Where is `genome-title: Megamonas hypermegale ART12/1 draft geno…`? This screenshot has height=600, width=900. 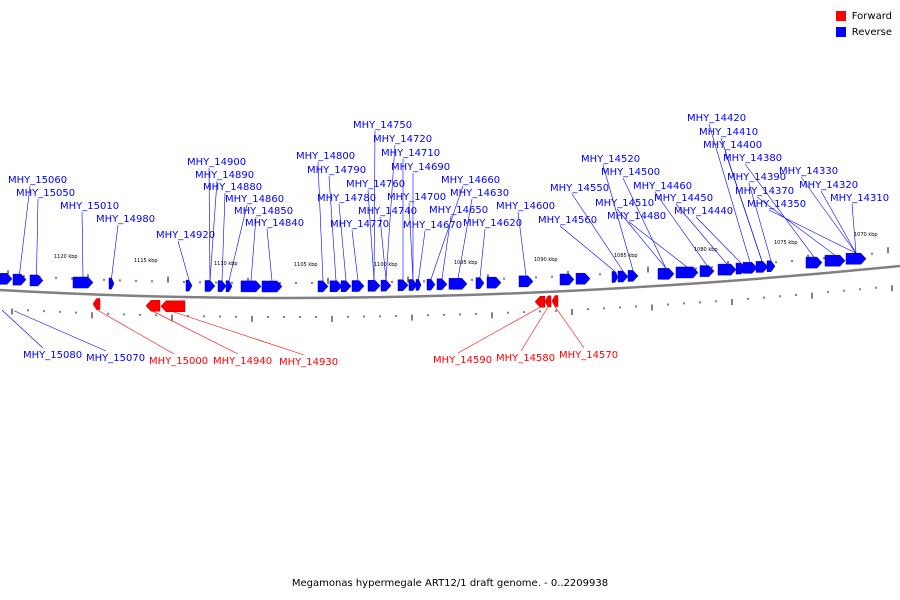 genome-title: Megamonas hypermegale ART12/1 draft geno… is located at coordinates (450, 583).